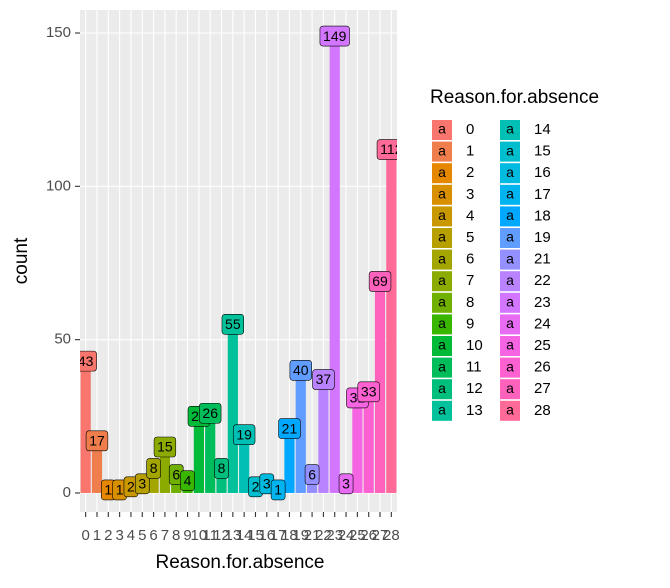  Describe the element at coordinates (474, 367) in the screenshot. I see `legend-label: 11` at that location.